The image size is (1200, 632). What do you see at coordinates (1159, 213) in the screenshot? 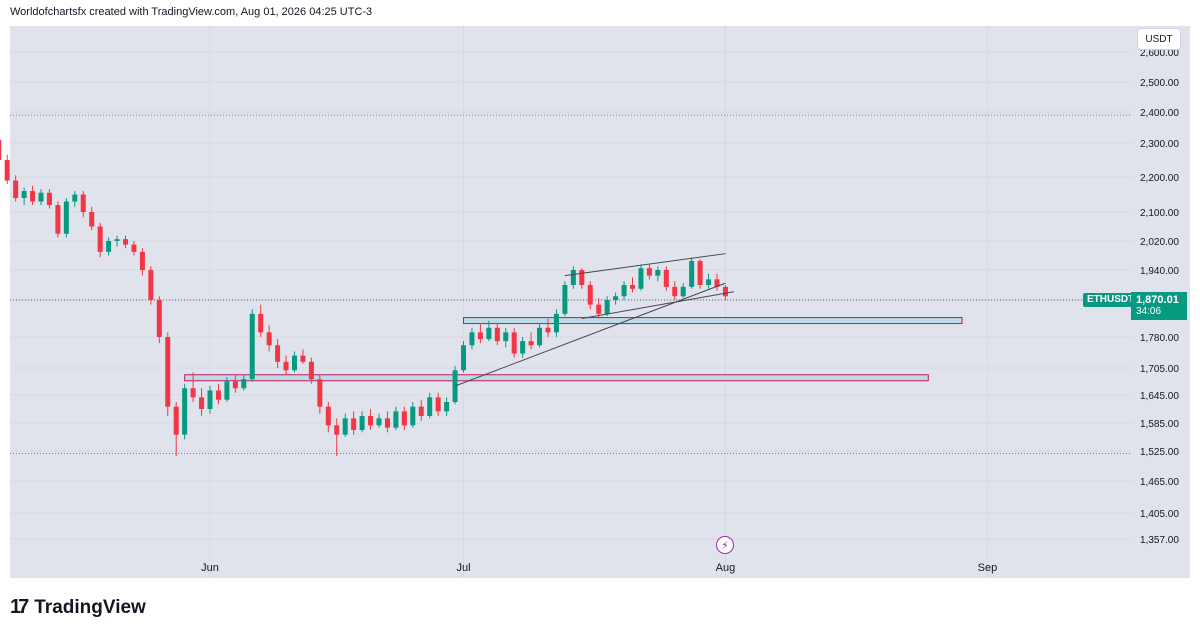
I see `y-tick-label: 2,100.00` at bounding box center [1159, 213].